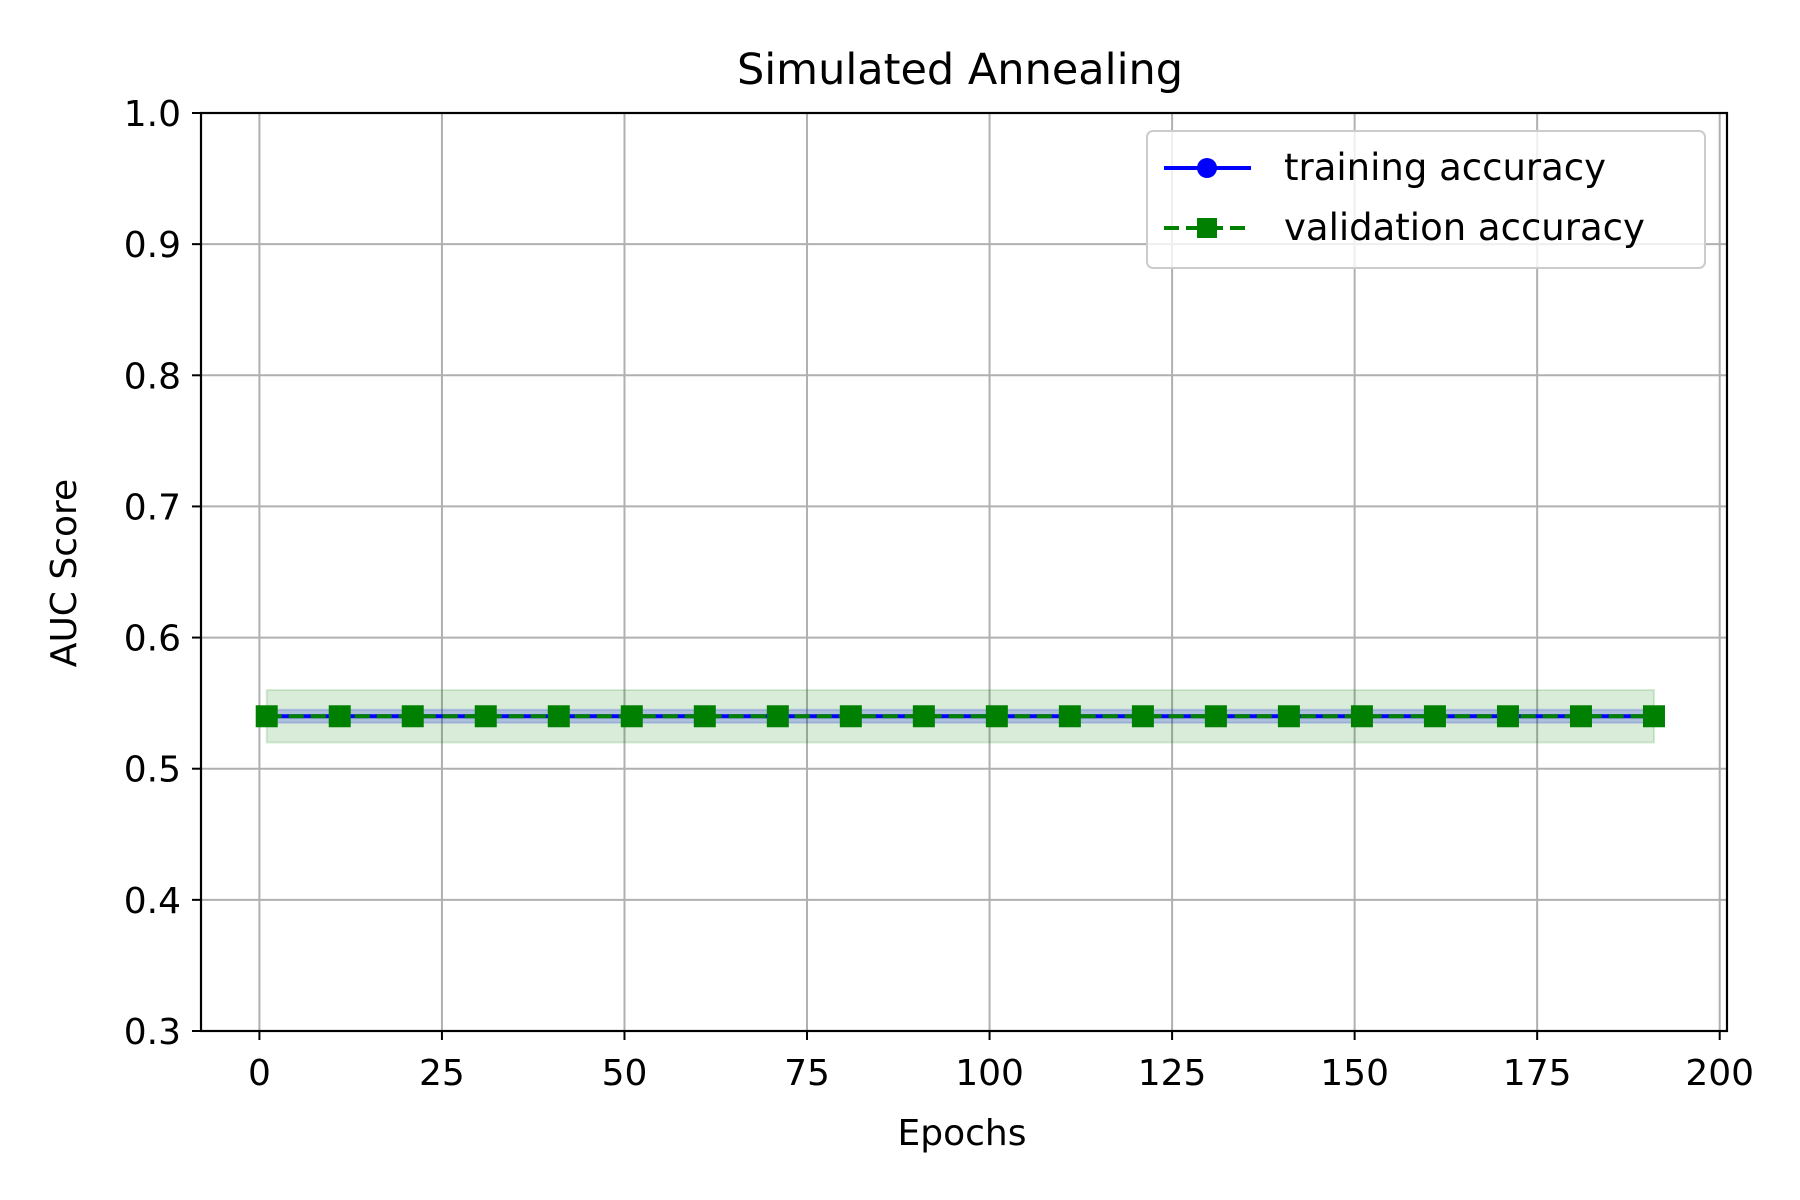 Image resolution: width=1800 pixels, height=1200 pixels. Describe the element at coordinates (1464, 227) in the screenshot. I see `legend-label-validation: validation accuracy` at that location.